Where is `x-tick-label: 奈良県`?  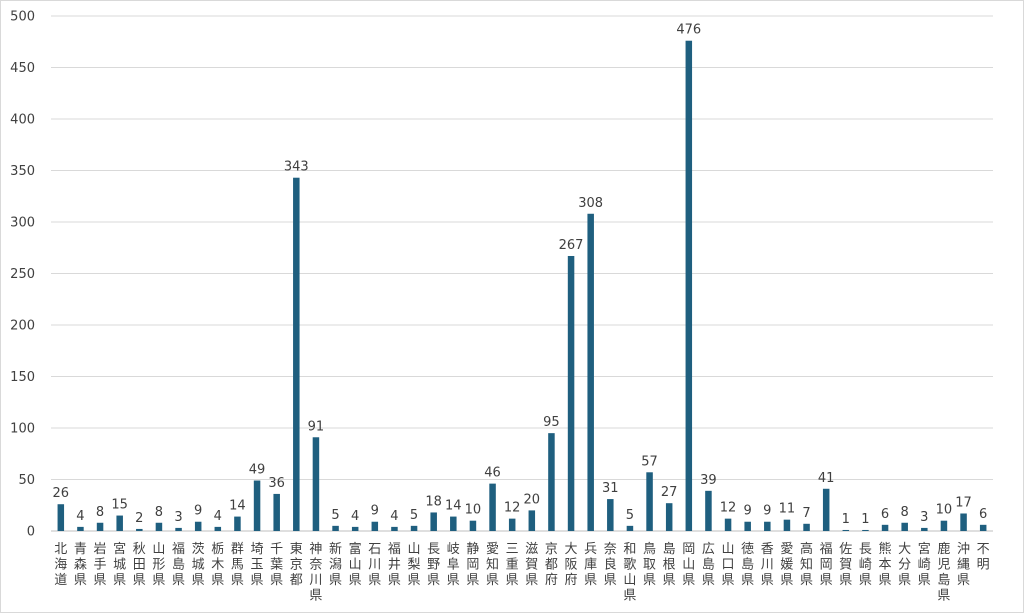 x-tick-label: 奈良県 is located at coordinates (610, 565).